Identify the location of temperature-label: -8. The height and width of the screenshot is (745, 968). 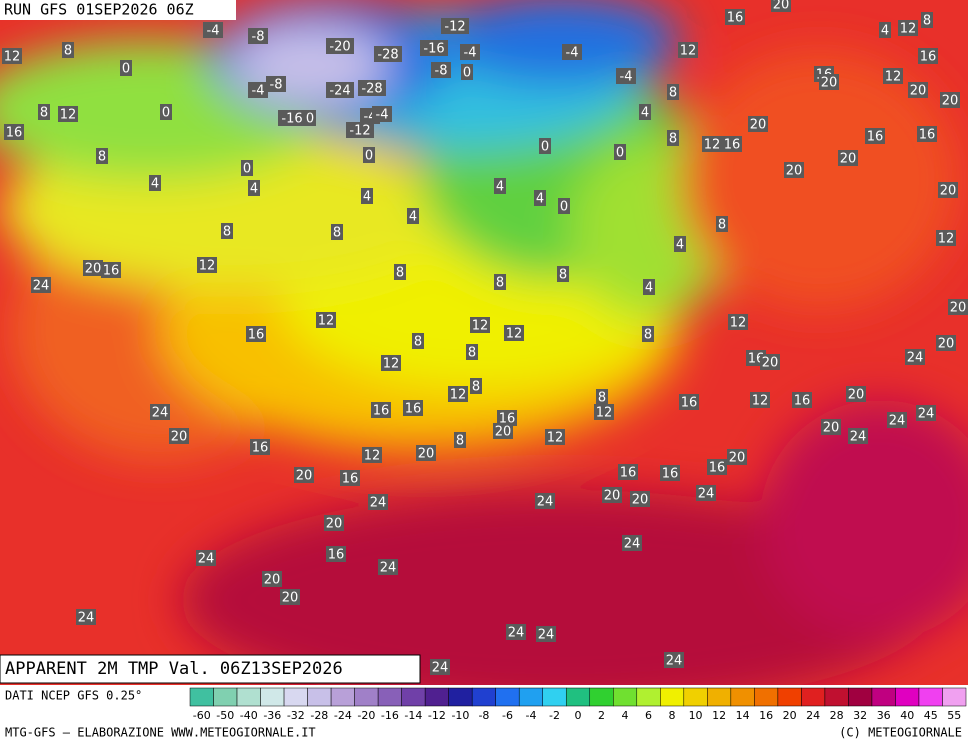
(276, 85).